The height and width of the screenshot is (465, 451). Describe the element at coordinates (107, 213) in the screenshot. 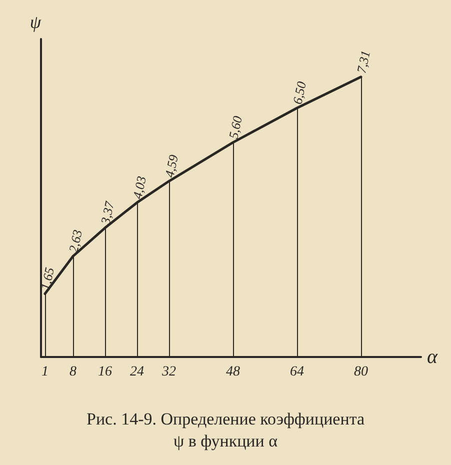

I see `data-label: 3,37` at that location.